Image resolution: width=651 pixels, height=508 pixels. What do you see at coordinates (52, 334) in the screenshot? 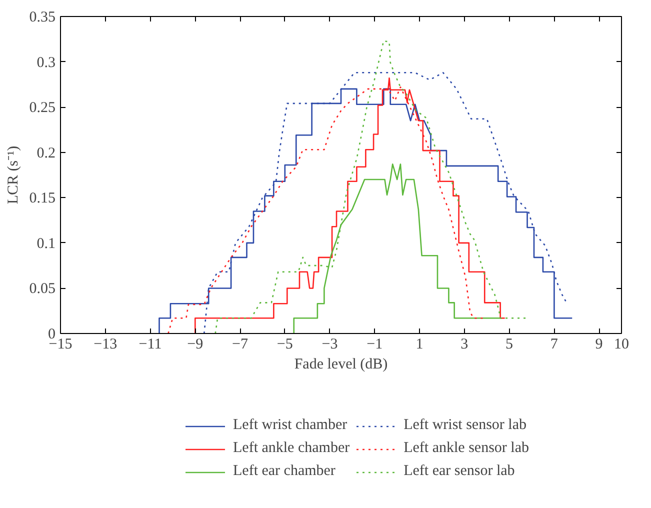
I see `y-tick-label: 0` at bounding box center [52, 334].